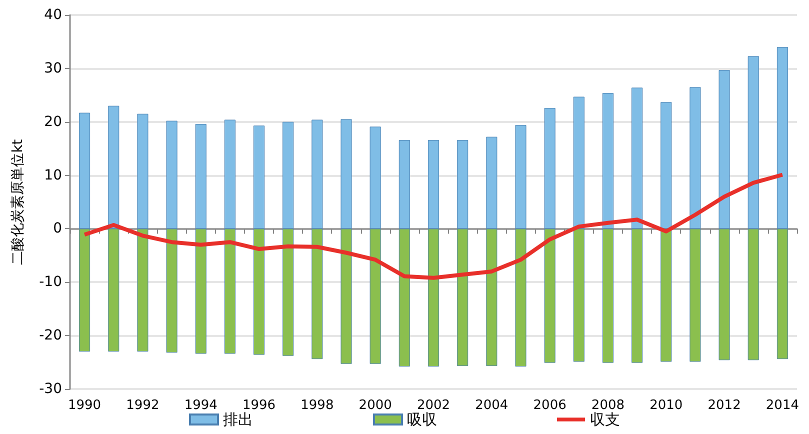  What do you see at coordinates (53, 122) in the screenshot?
I see `y-tick-label: 20` at bounding box center [53, 122].